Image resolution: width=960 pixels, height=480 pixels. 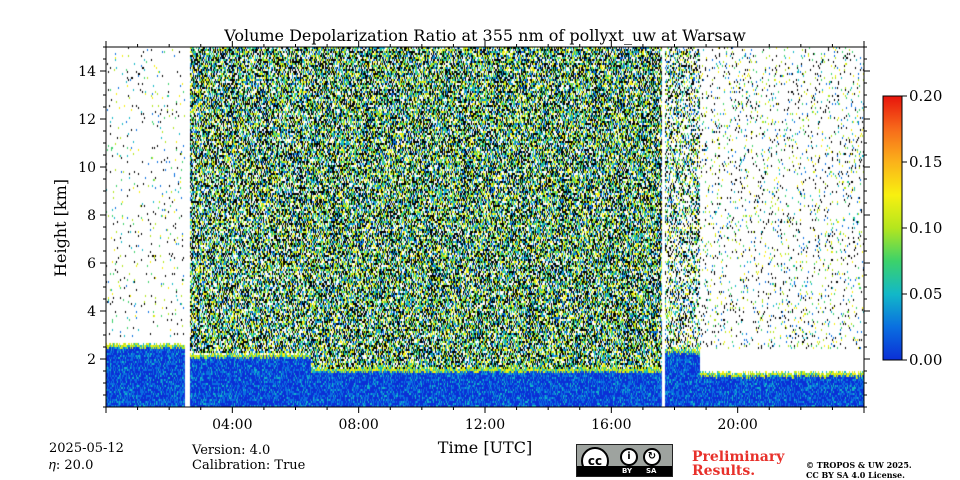 I want to click on cc-badge-strip: BY SA, so click(x=624, y=471).